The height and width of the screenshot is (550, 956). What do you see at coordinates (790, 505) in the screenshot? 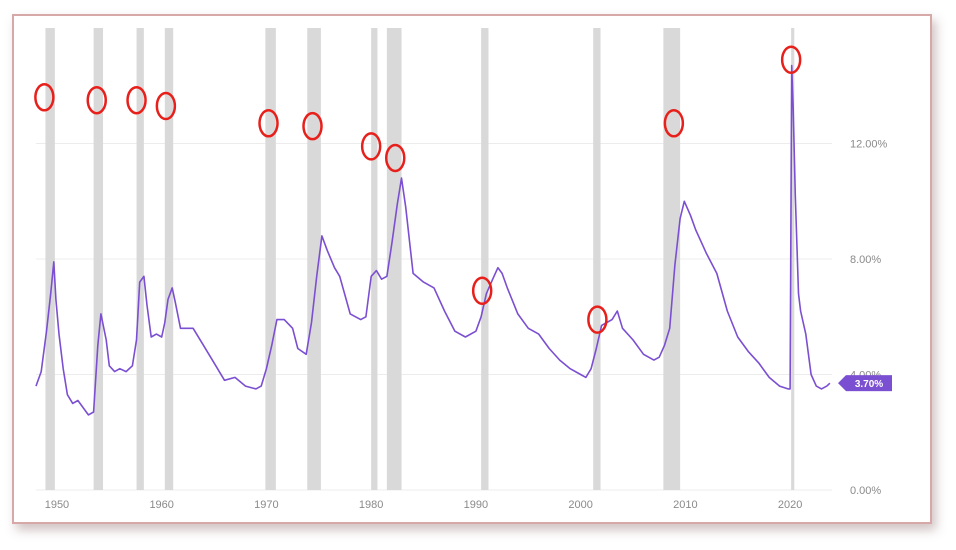
I see `x-tick-label: 2020` at bounding box center [790, 505].